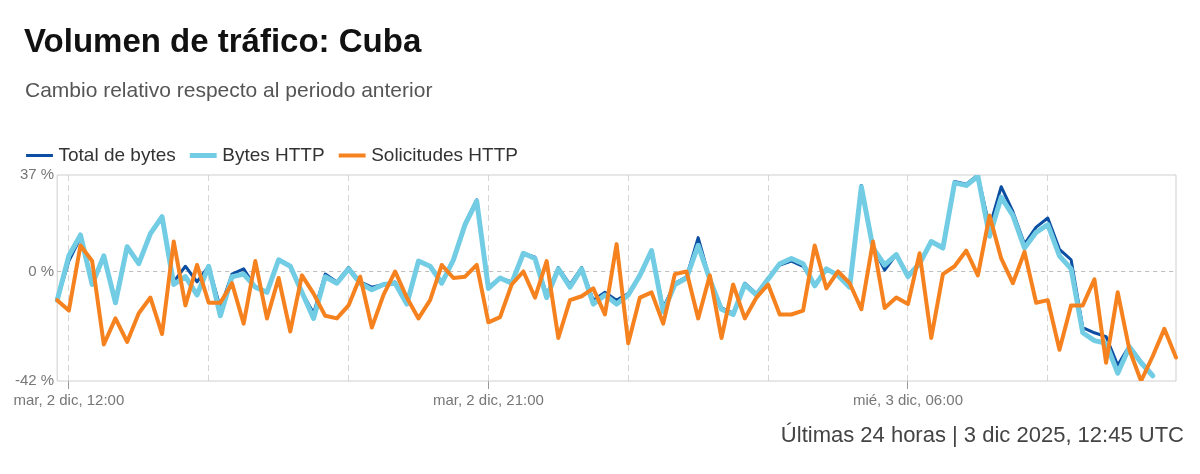 This screenshot has height=474, width=1200. What do you see at coordinates (907, 400) in the screenshot?
I see `x-tick-label: mié, 3 dic, 06:00` at bounding box center [907, 400].